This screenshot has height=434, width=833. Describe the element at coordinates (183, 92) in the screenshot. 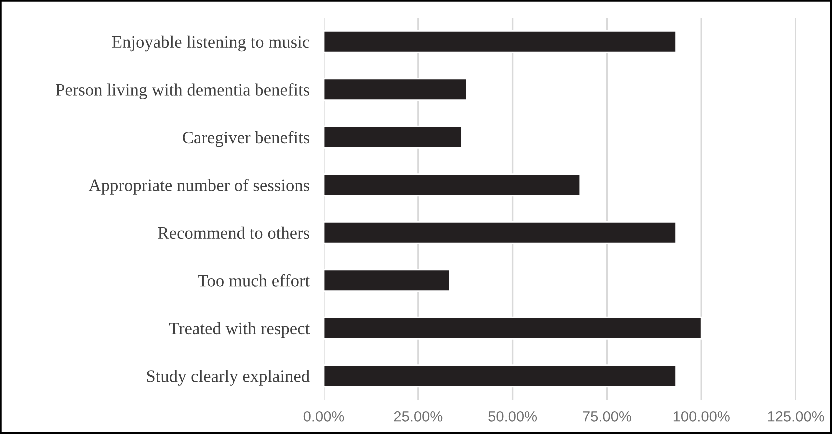

I see `y-tick-label: Person living with dementia benefits` at that location.